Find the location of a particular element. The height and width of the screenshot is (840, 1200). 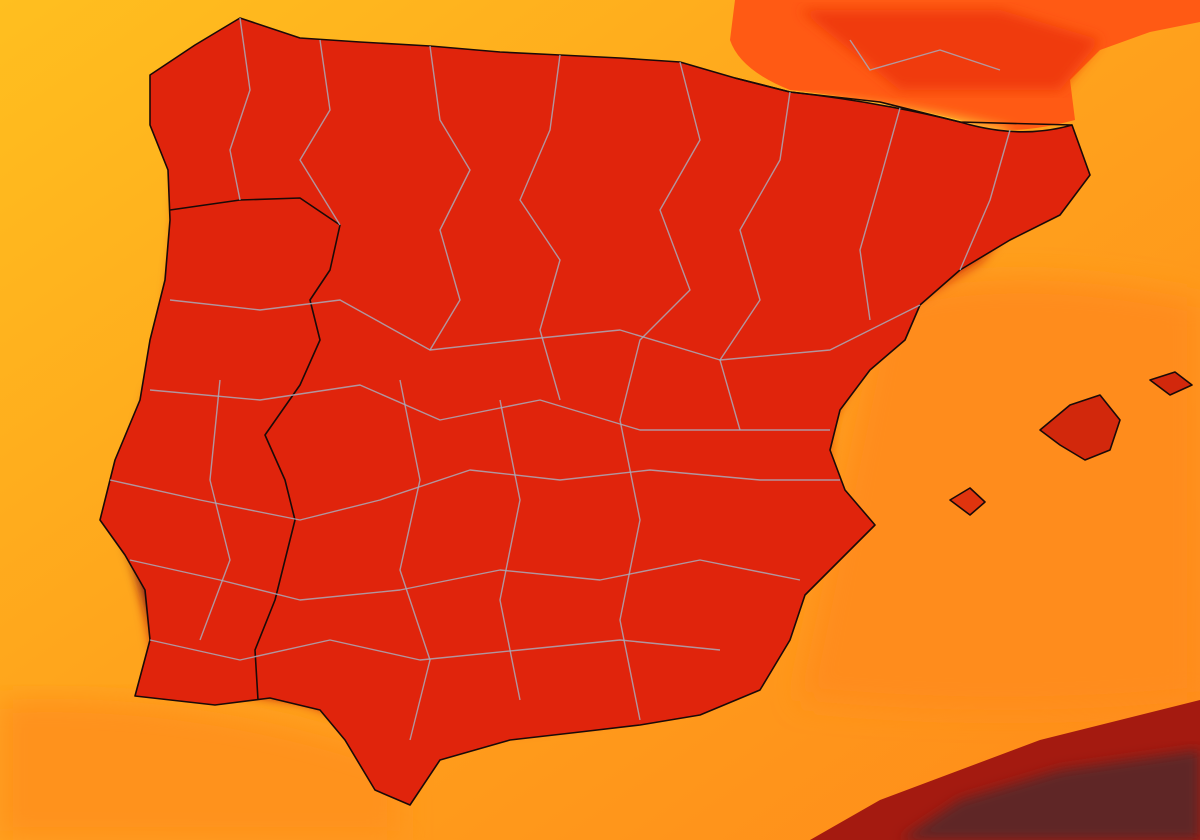

heat-dark is located at coordinates (1050, 795).